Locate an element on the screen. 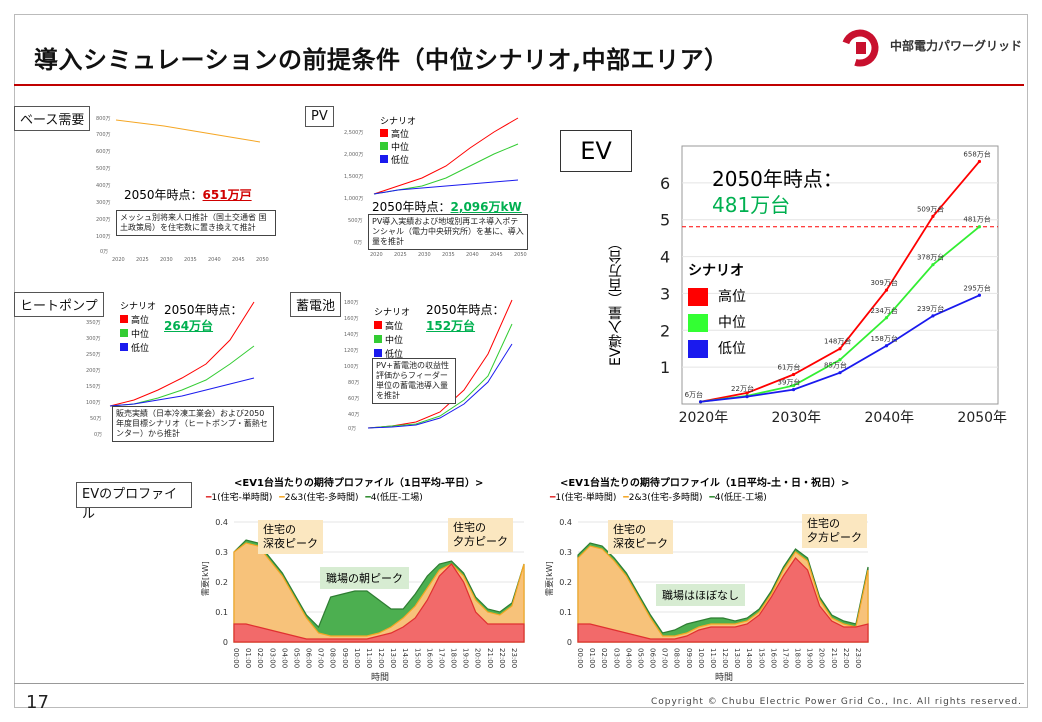 This screenshot has width=1042, height=722. pv-legend: シナリオ 高位 中位 低位 is located at coordinates (398, 142).